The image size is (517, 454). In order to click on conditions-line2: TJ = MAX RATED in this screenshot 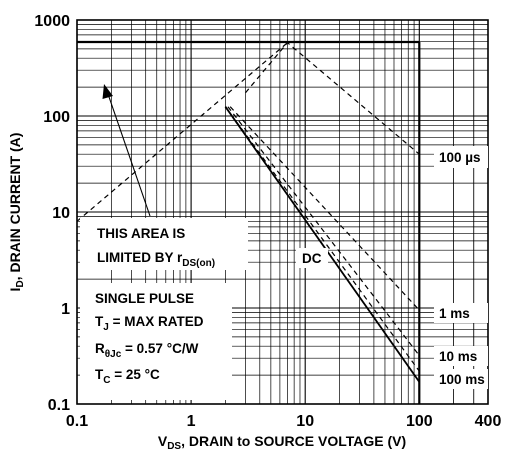, I will do `click(149, 323)`.